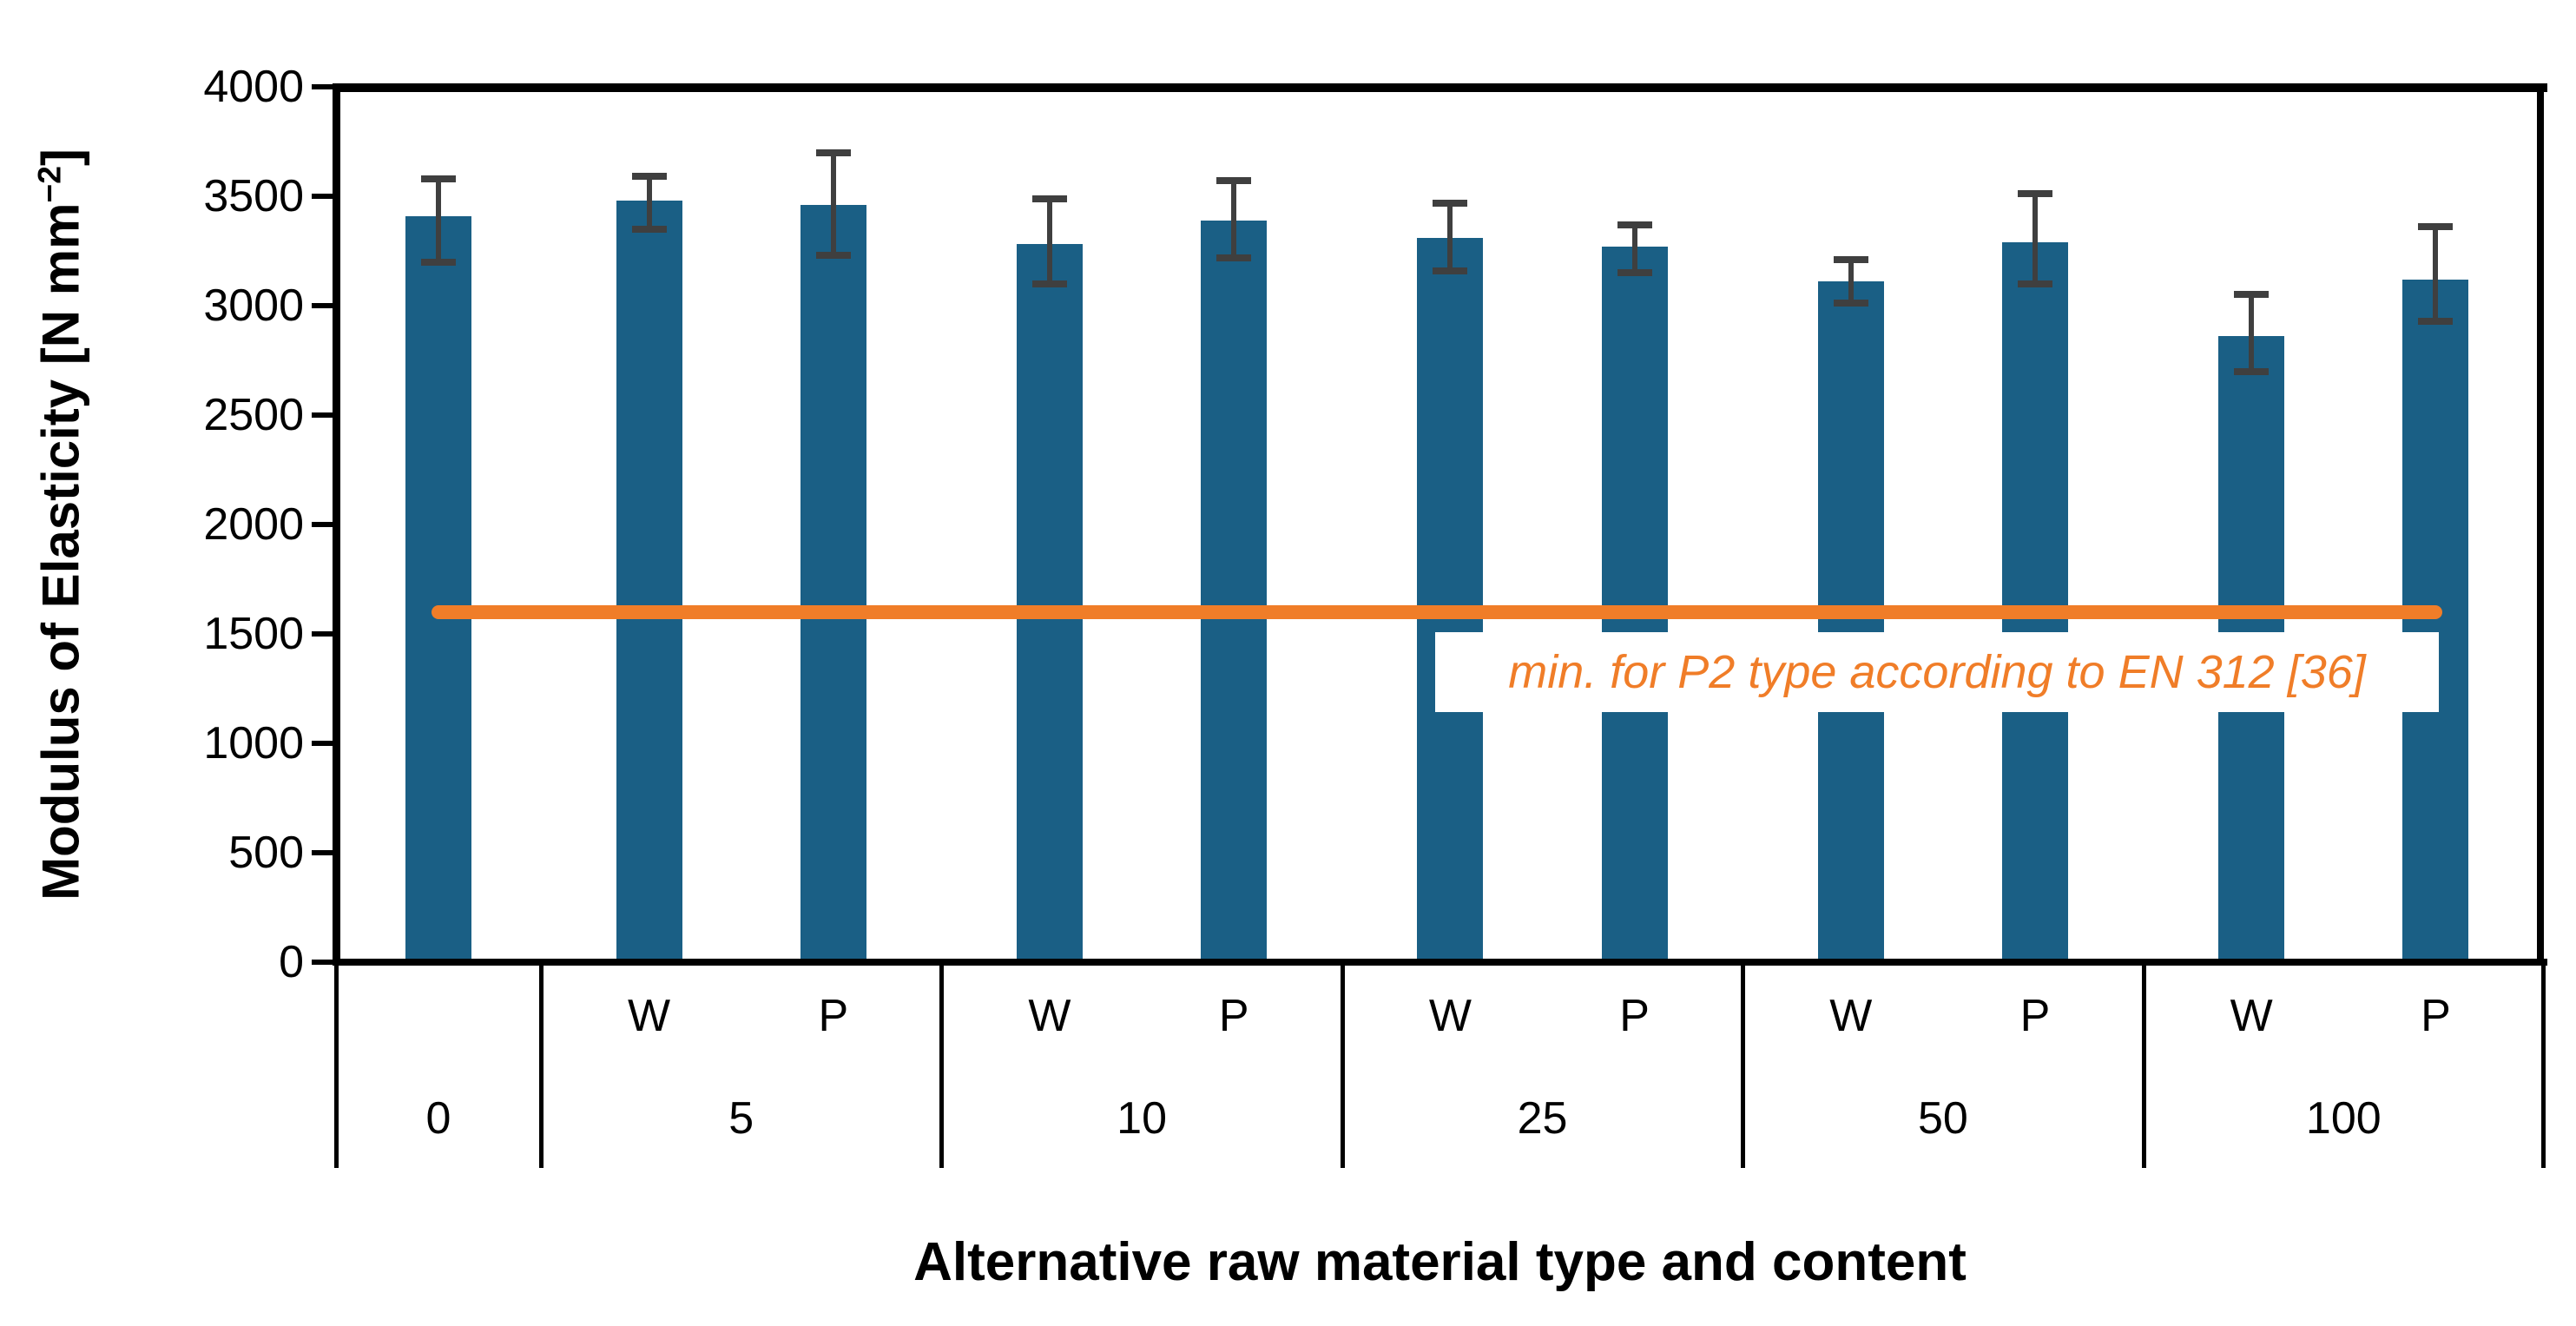 This screenshot has height=1326, width=2576. I want to click on bar-10-W, so click(1049, 603).